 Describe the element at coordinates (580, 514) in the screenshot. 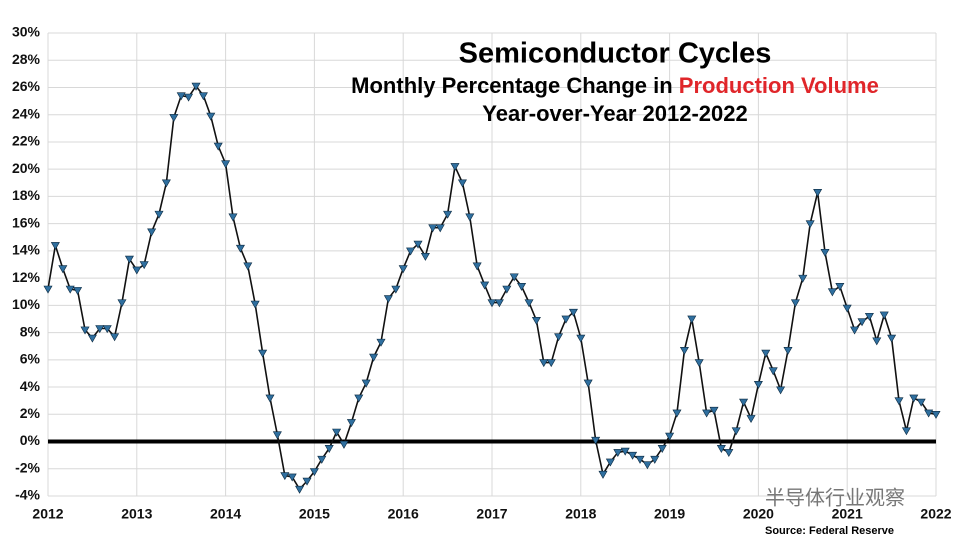

I see `x-tick-label: 2018` at that location.